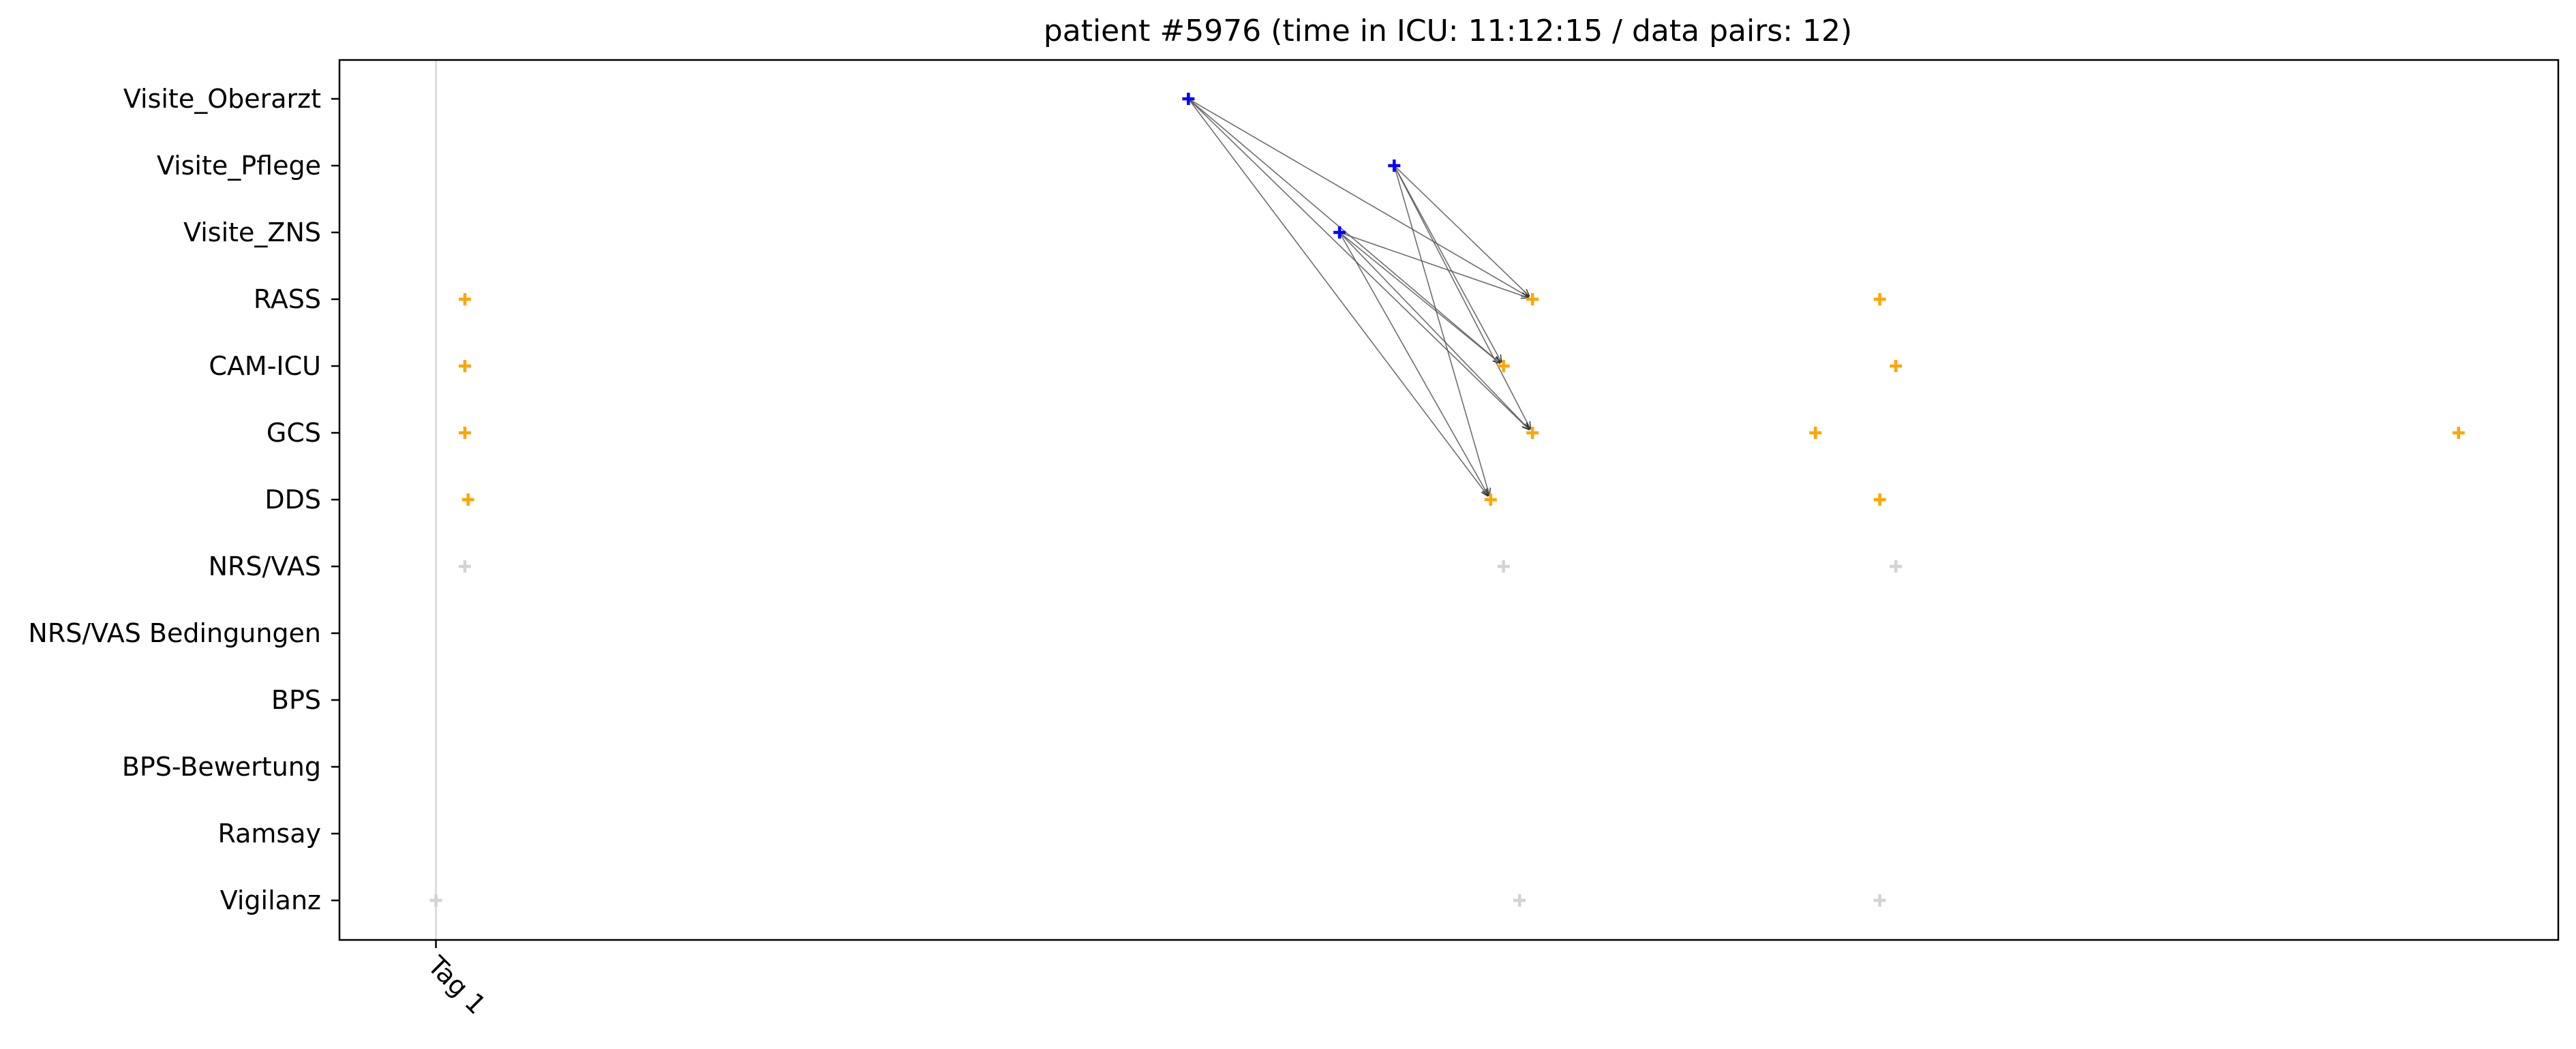  Describe the element at coordinates (174, 633) in the screenshot. I see `y-tick-label-nrs-vas-bedingungen: NRS/VAS Bedingungen` at that location.